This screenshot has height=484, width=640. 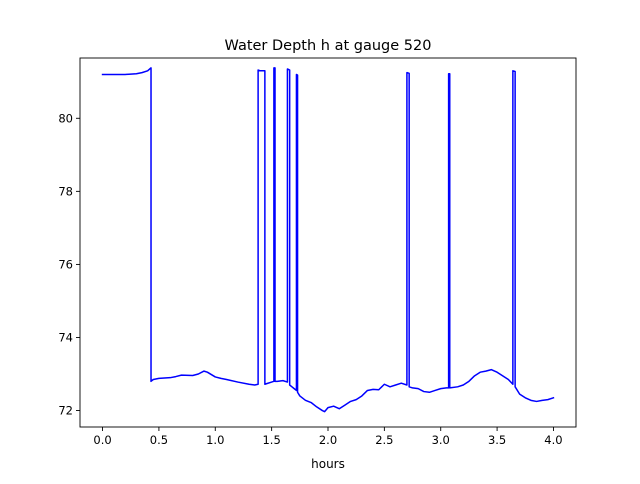 I want to click on y-tick-label: 78, so click(x=65, y=191).